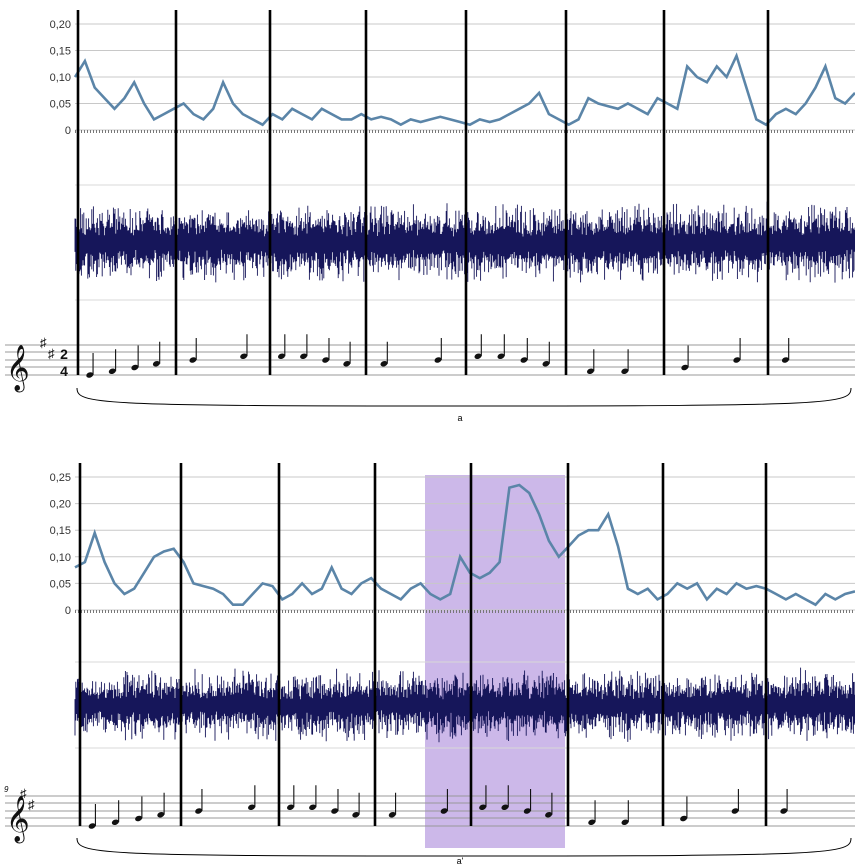  Describe the element at coordinates (60, 478) in the screenshot. I see `y-tick-label: 0,25` at that location.